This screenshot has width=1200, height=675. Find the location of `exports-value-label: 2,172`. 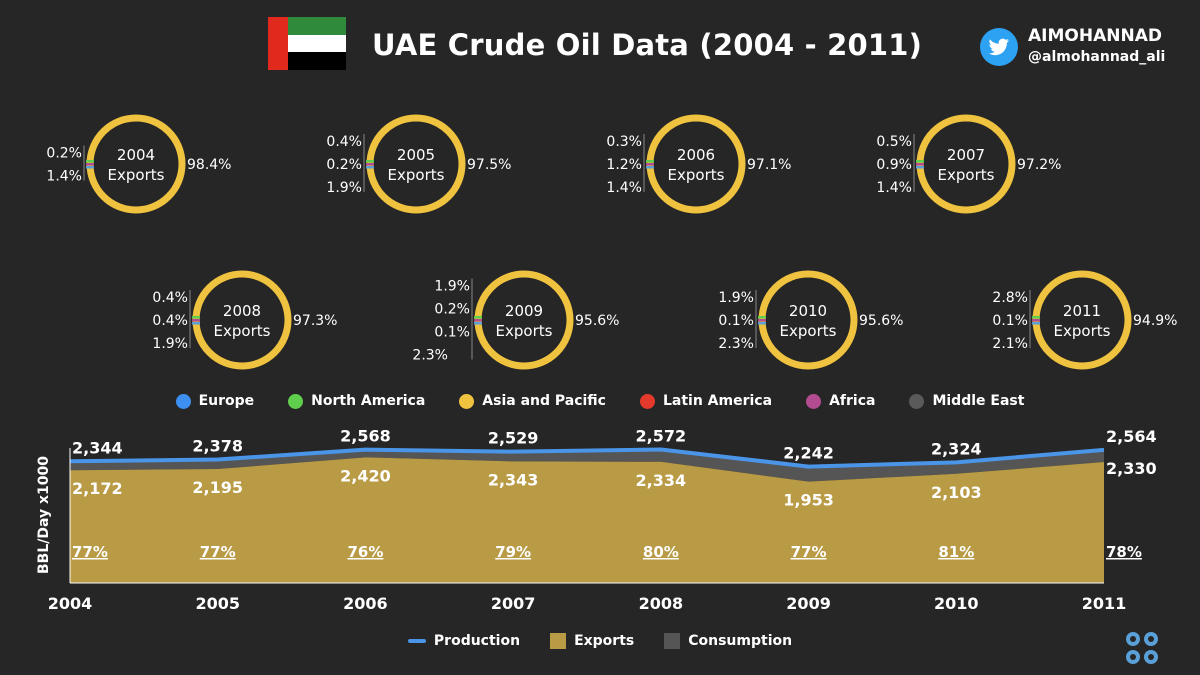

exports-value-label: 2,172 is located at coordinates (97, 488).